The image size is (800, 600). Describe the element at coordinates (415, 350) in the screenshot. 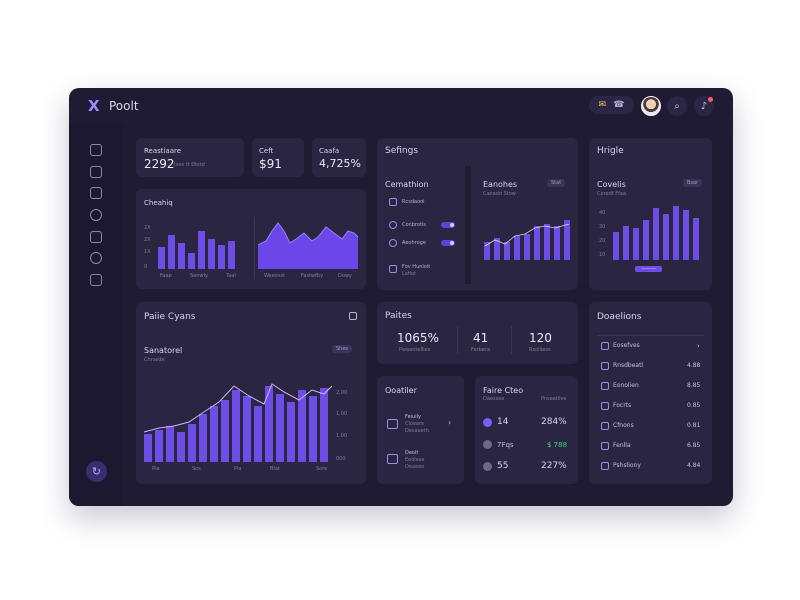

I see `summary-label: Pweantellies` at that location.